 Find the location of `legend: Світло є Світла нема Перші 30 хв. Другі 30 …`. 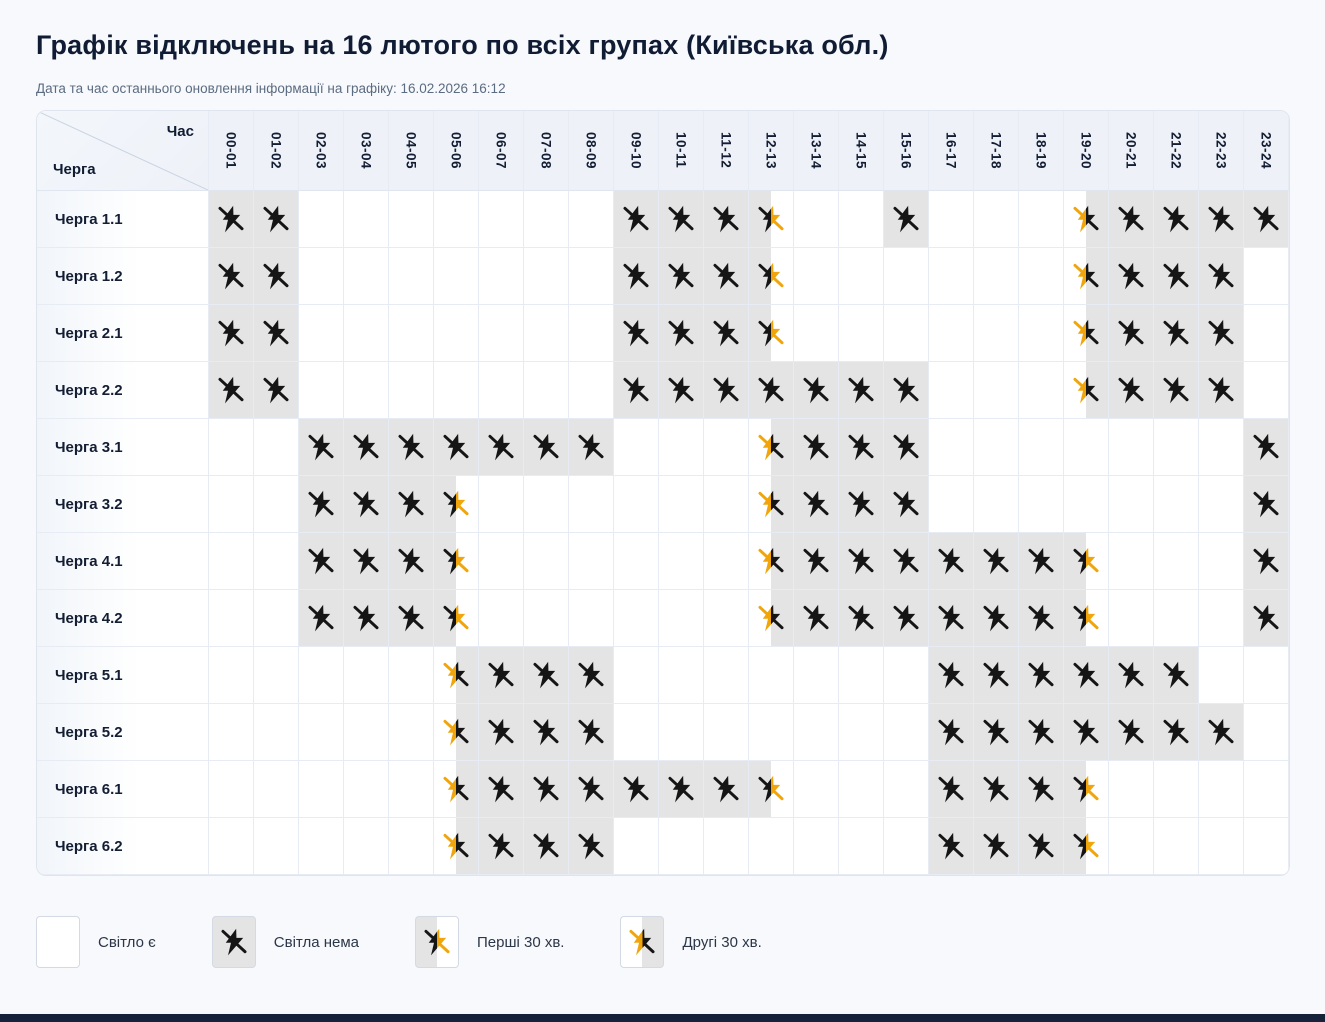

legend: Світло є Світла нема Перші 30 хв. Другі 30 … is located at coordinates (662, 942).